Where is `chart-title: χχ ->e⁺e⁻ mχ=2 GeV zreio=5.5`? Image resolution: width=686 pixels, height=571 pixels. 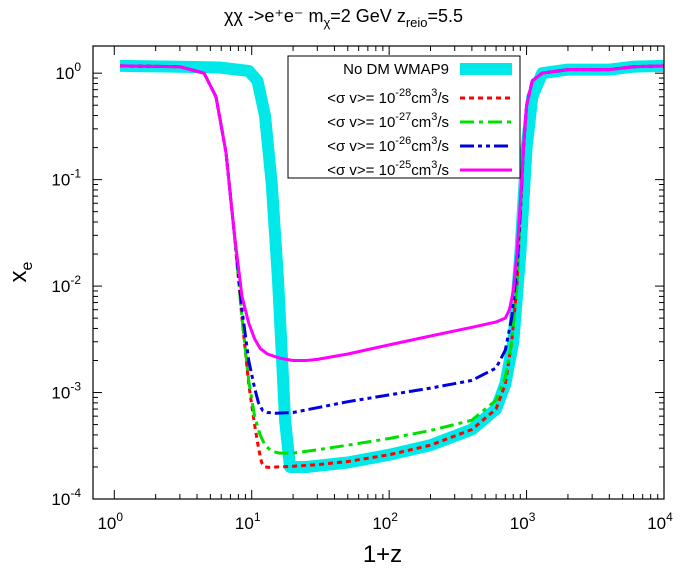
chart-title: χχ ->e⁺e⁻ mχ=2 GeV zreio=5.5 is located at coordinates (343, 18).